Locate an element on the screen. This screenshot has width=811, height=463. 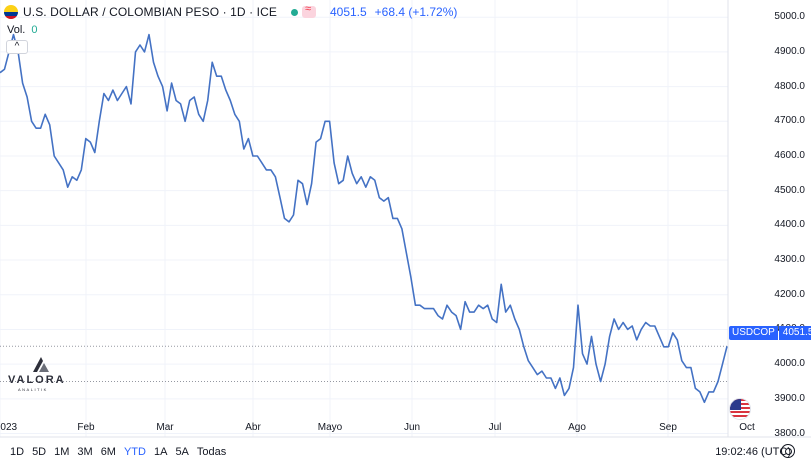
x-tick-label: Feb is located at coordinates (86, 427).